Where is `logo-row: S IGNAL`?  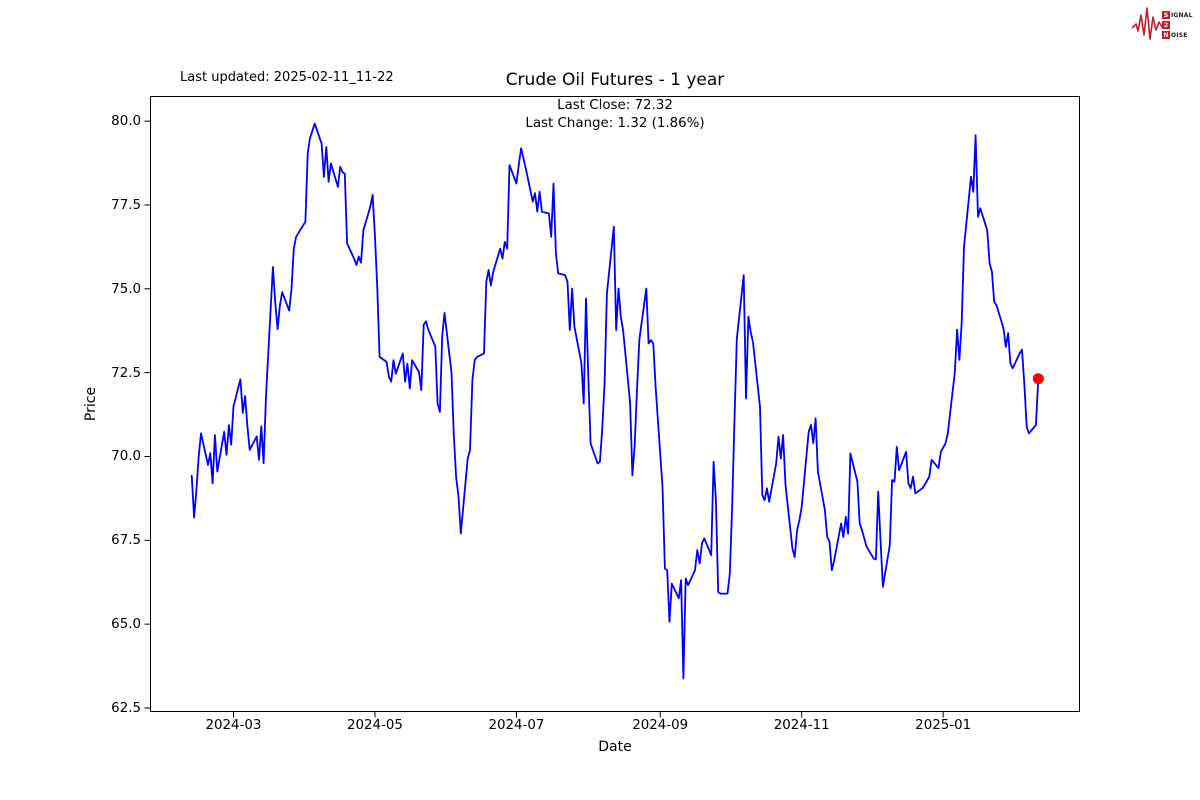
logo-row: S IGNAL is located at coordinates (1177, 15).